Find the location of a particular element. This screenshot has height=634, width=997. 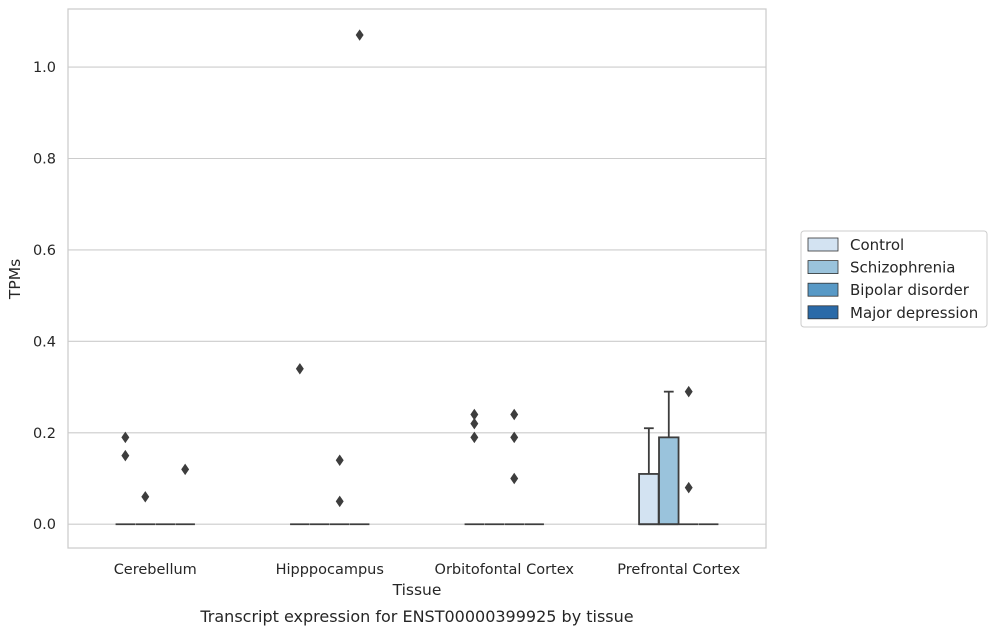

y-tick-label: 0.4 is located at coordinates (44, 342).